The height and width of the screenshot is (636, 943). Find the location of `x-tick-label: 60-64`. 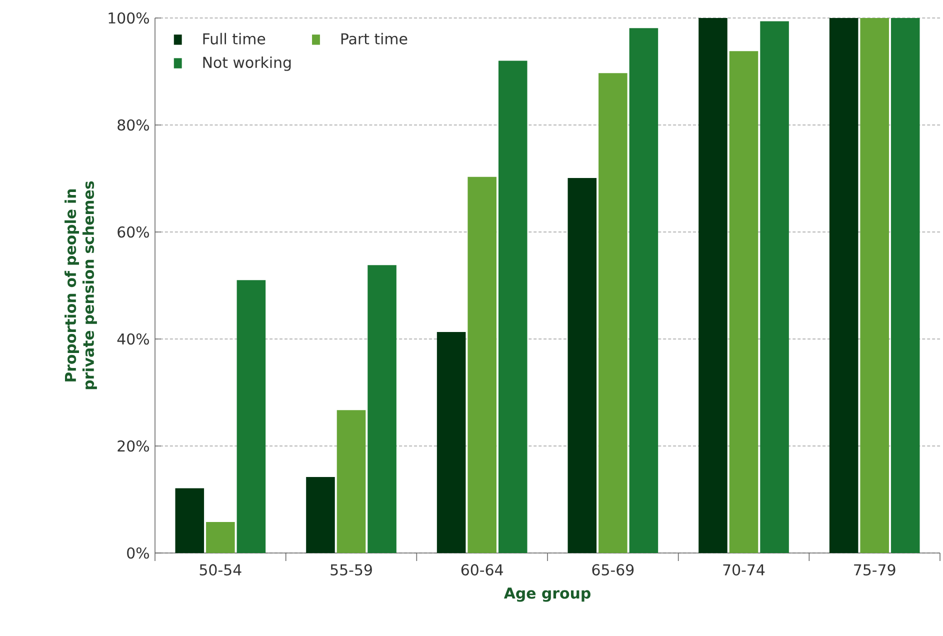

x-tick-label: 60-64 is located at coordinates (482, 570).